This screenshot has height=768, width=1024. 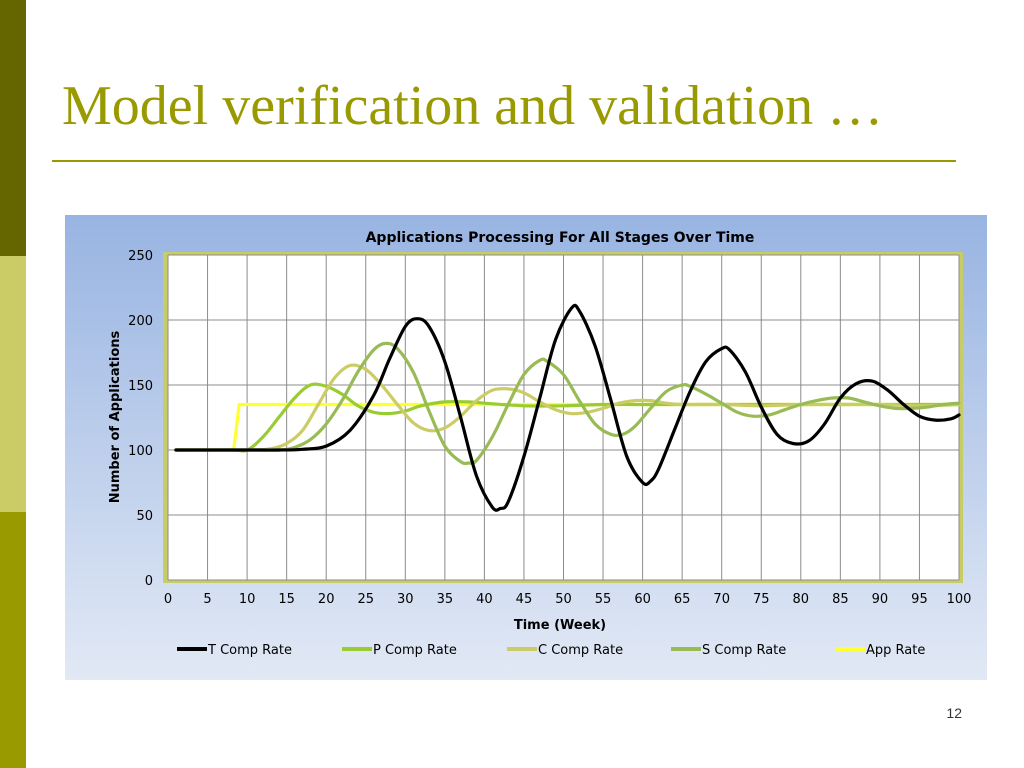 What do you see at coordinates (140, 451) in the screenshot?
I see `y-tick-label: 100` at bounding box center [140, 451].